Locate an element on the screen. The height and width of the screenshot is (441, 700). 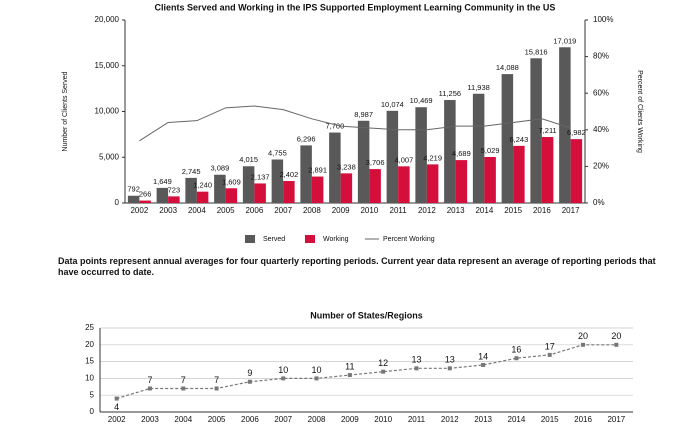
x-tick-label: 2014 is located at coordinates (517, 419).